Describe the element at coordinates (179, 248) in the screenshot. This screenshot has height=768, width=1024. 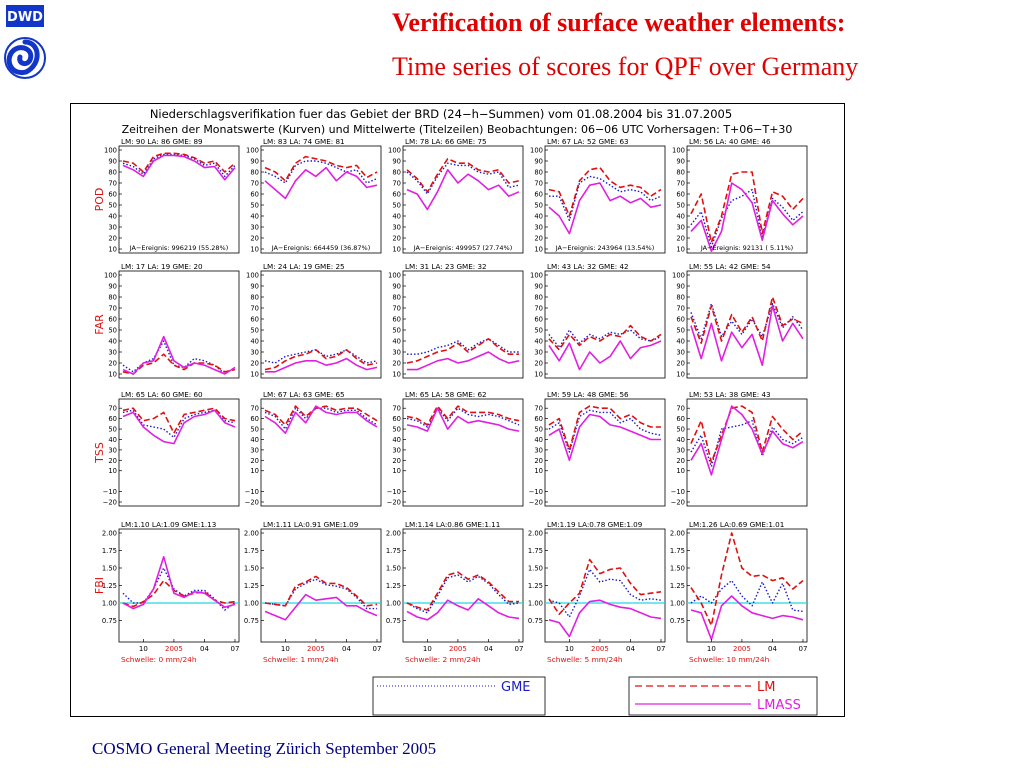
I see `panel-footer: JA−Ereignis: 996219 (55.28%)` at that location.